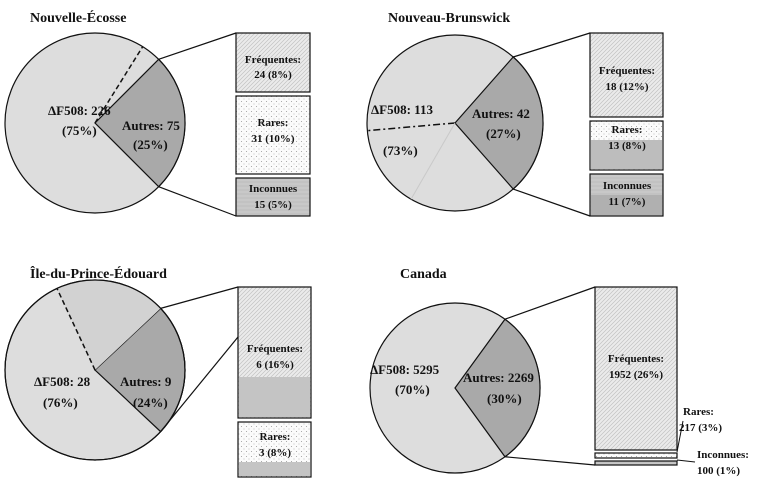  What do you see at coordinates (700, 428) in the screenshot?
I see `bar-value-rares-canada: 217 (3%)` at bounding box center [700, 428].